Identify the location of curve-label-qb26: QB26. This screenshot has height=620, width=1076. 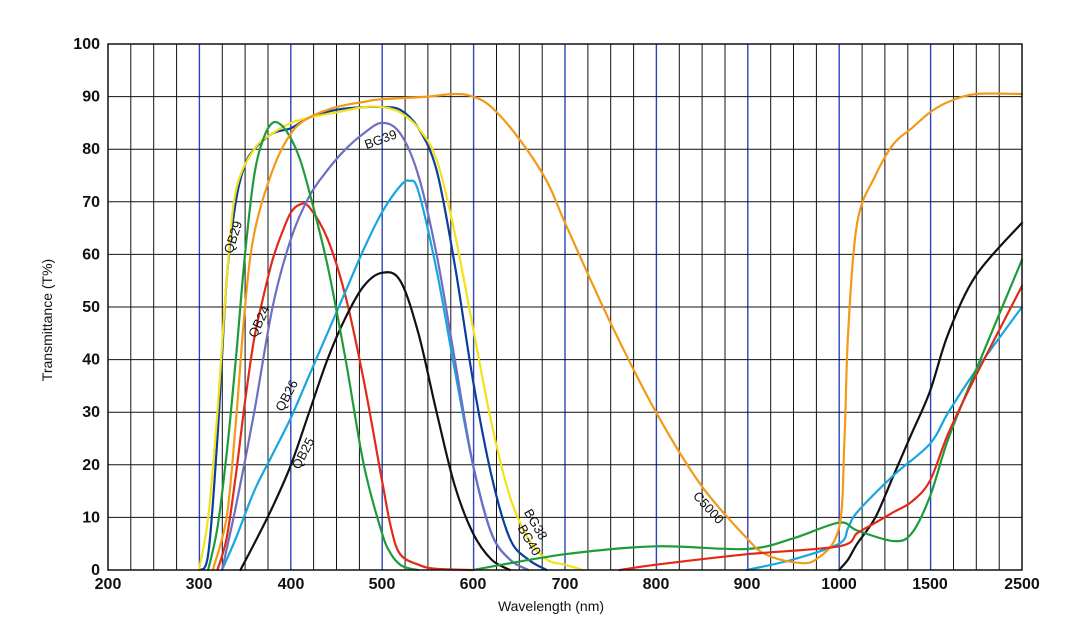
(286, 395).